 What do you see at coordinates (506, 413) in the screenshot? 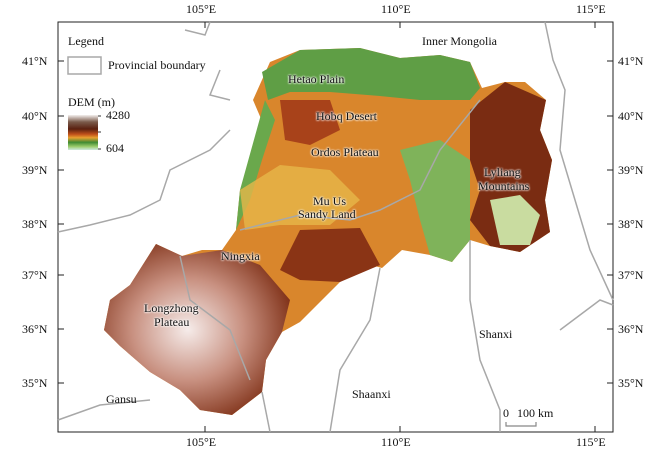
I see `scale-zero: 0` at bounding box center [506, 413].